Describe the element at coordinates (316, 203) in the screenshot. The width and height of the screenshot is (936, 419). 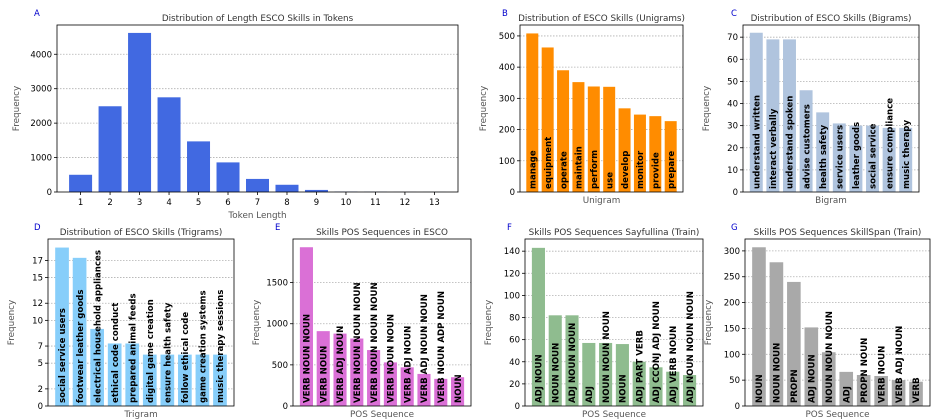
I see `x-tick-label: 9` at that location.